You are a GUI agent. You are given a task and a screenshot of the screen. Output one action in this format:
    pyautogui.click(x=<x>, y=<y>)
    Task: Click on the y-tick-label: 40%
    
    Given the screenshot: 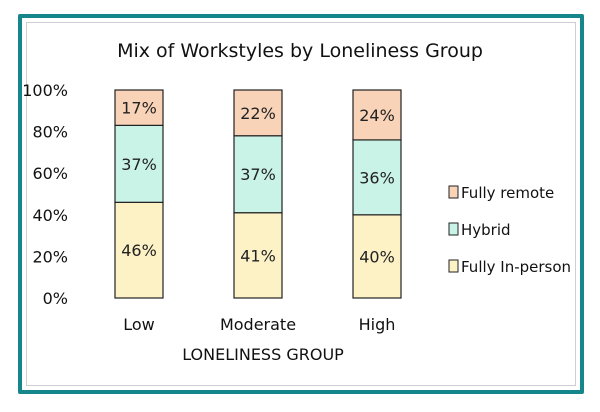 What is the action you would take?
    pyautogui.click(x=50, y=215)
    